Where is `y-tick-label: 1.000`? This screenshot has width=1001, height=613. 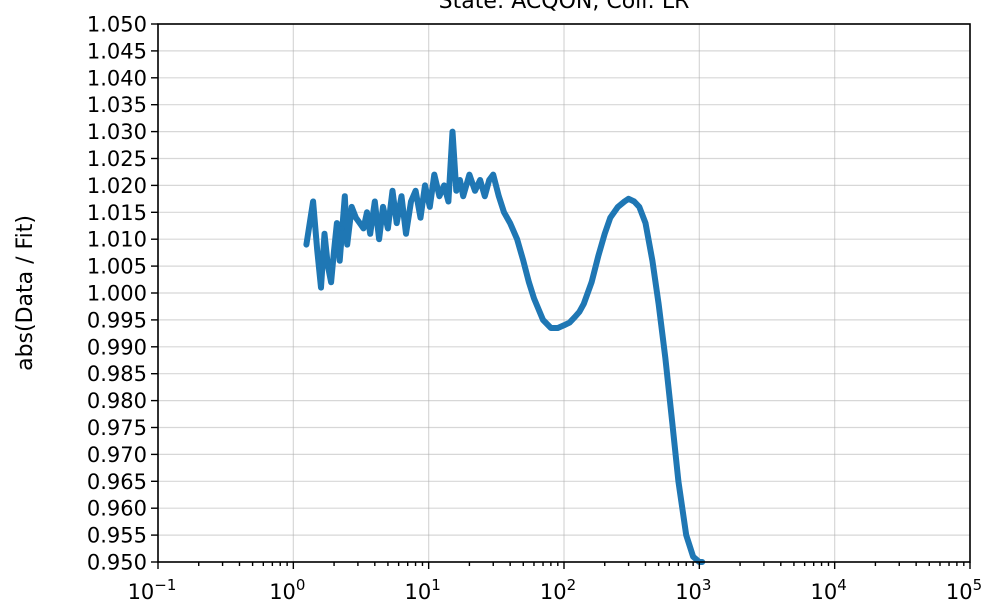
y-tick-label: 1.000 is located at coordinates (117, 294).